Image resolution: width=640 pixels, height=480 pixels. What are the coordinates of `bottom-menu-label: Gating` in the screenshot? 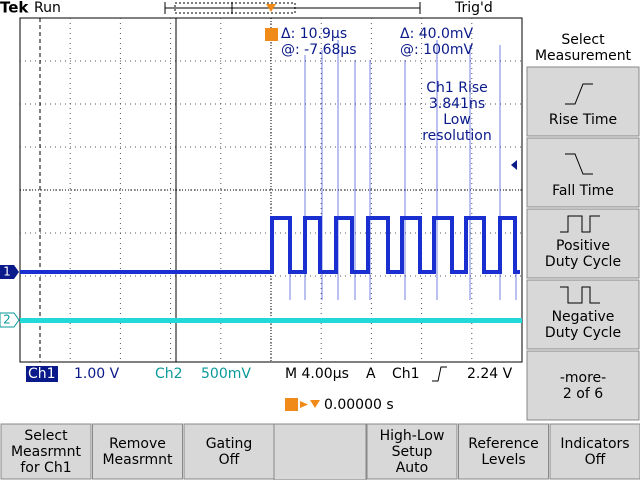 It's located at (229, 444).